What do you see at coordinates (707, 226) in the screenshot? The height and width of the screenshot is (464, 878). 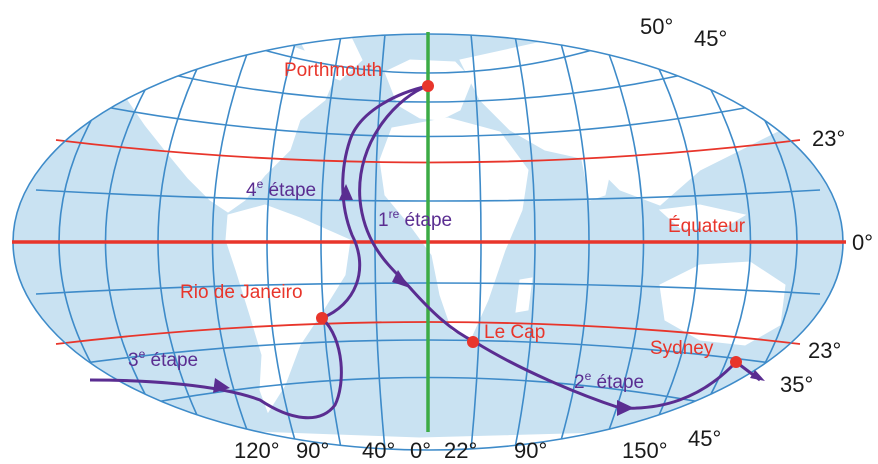 I see `equator-label: Équateur` at bounding box center [707, 226].